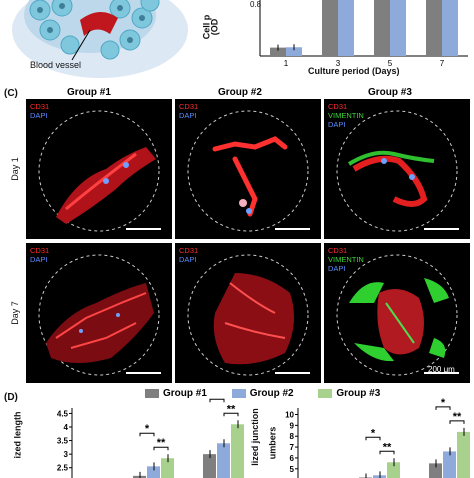 This screenshot has height=478, width=474. What do you see at coordinates (292, 425) in the screenshot?
I see `junction-chart-ytick-label: 9` at bounding box center [292, 425].